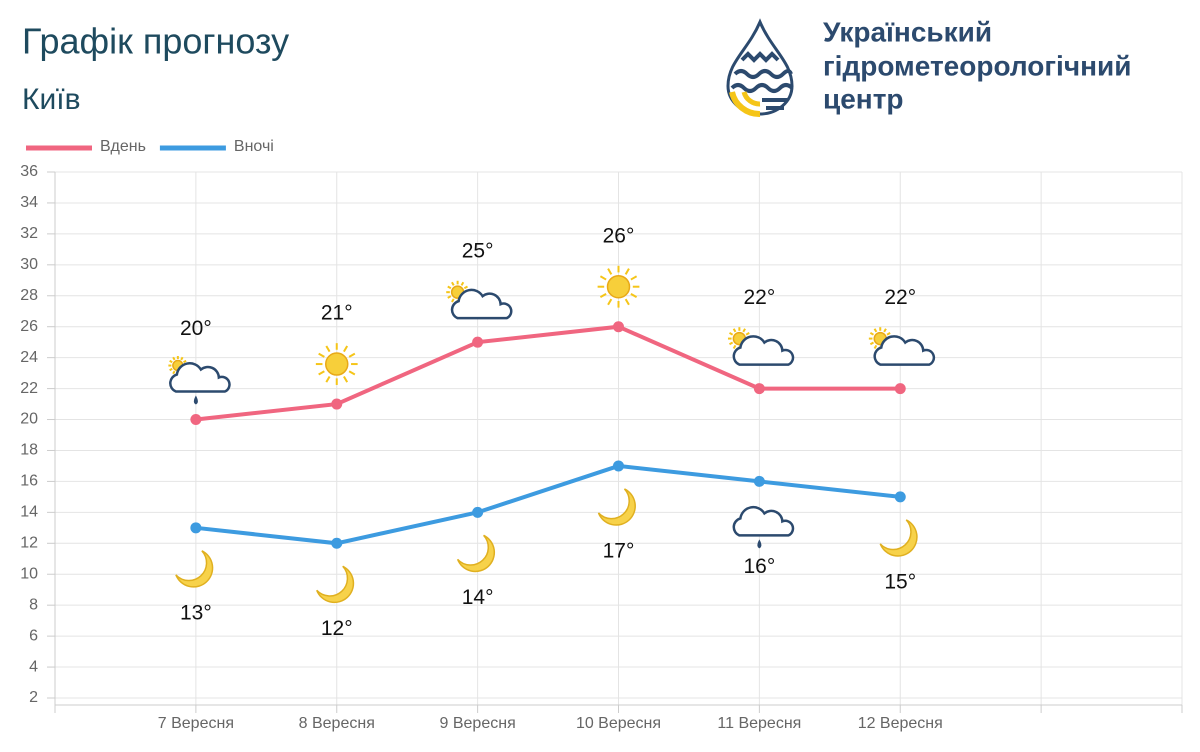  What do you see at coordinates (29, 295) in the screenshot?
I see `y-tick-label: 28` at bounding box center [29, 295].